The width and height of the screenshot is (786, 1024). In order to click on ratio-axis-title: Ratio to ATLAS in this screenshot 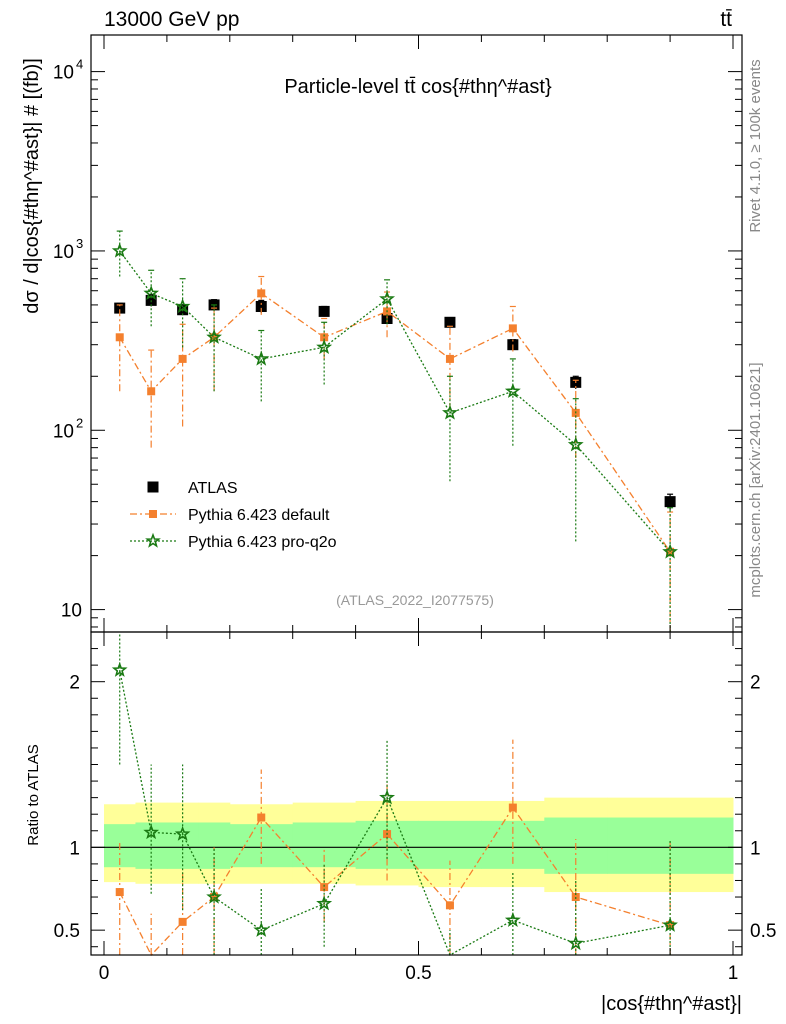, I will do `click(33, 794)`.